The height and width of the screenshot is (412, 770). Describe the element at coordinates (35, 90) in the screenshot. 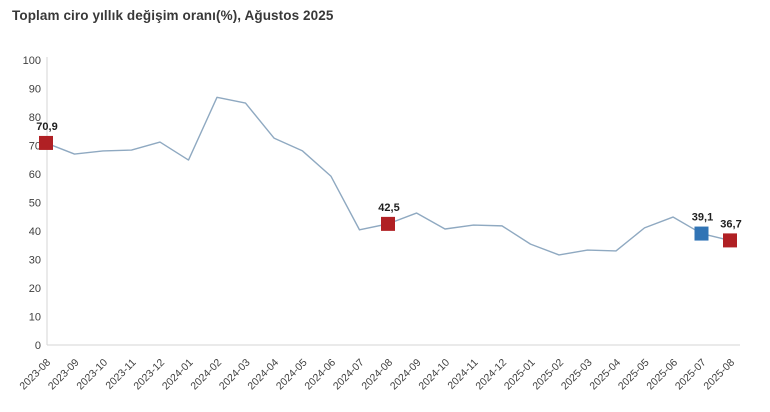

I see `y-tick-label: 90` at that location.